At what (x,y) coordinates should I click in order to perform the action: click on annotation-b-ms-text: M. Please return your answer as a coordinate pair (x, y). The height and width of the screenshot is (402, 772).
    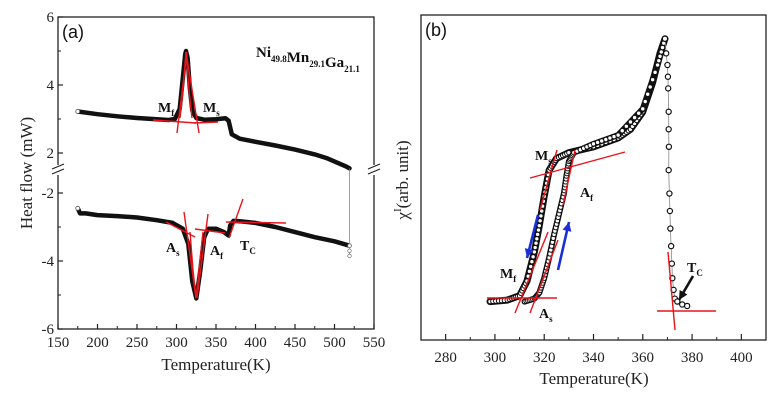
    Looking at the image, I should click on (541, 156).